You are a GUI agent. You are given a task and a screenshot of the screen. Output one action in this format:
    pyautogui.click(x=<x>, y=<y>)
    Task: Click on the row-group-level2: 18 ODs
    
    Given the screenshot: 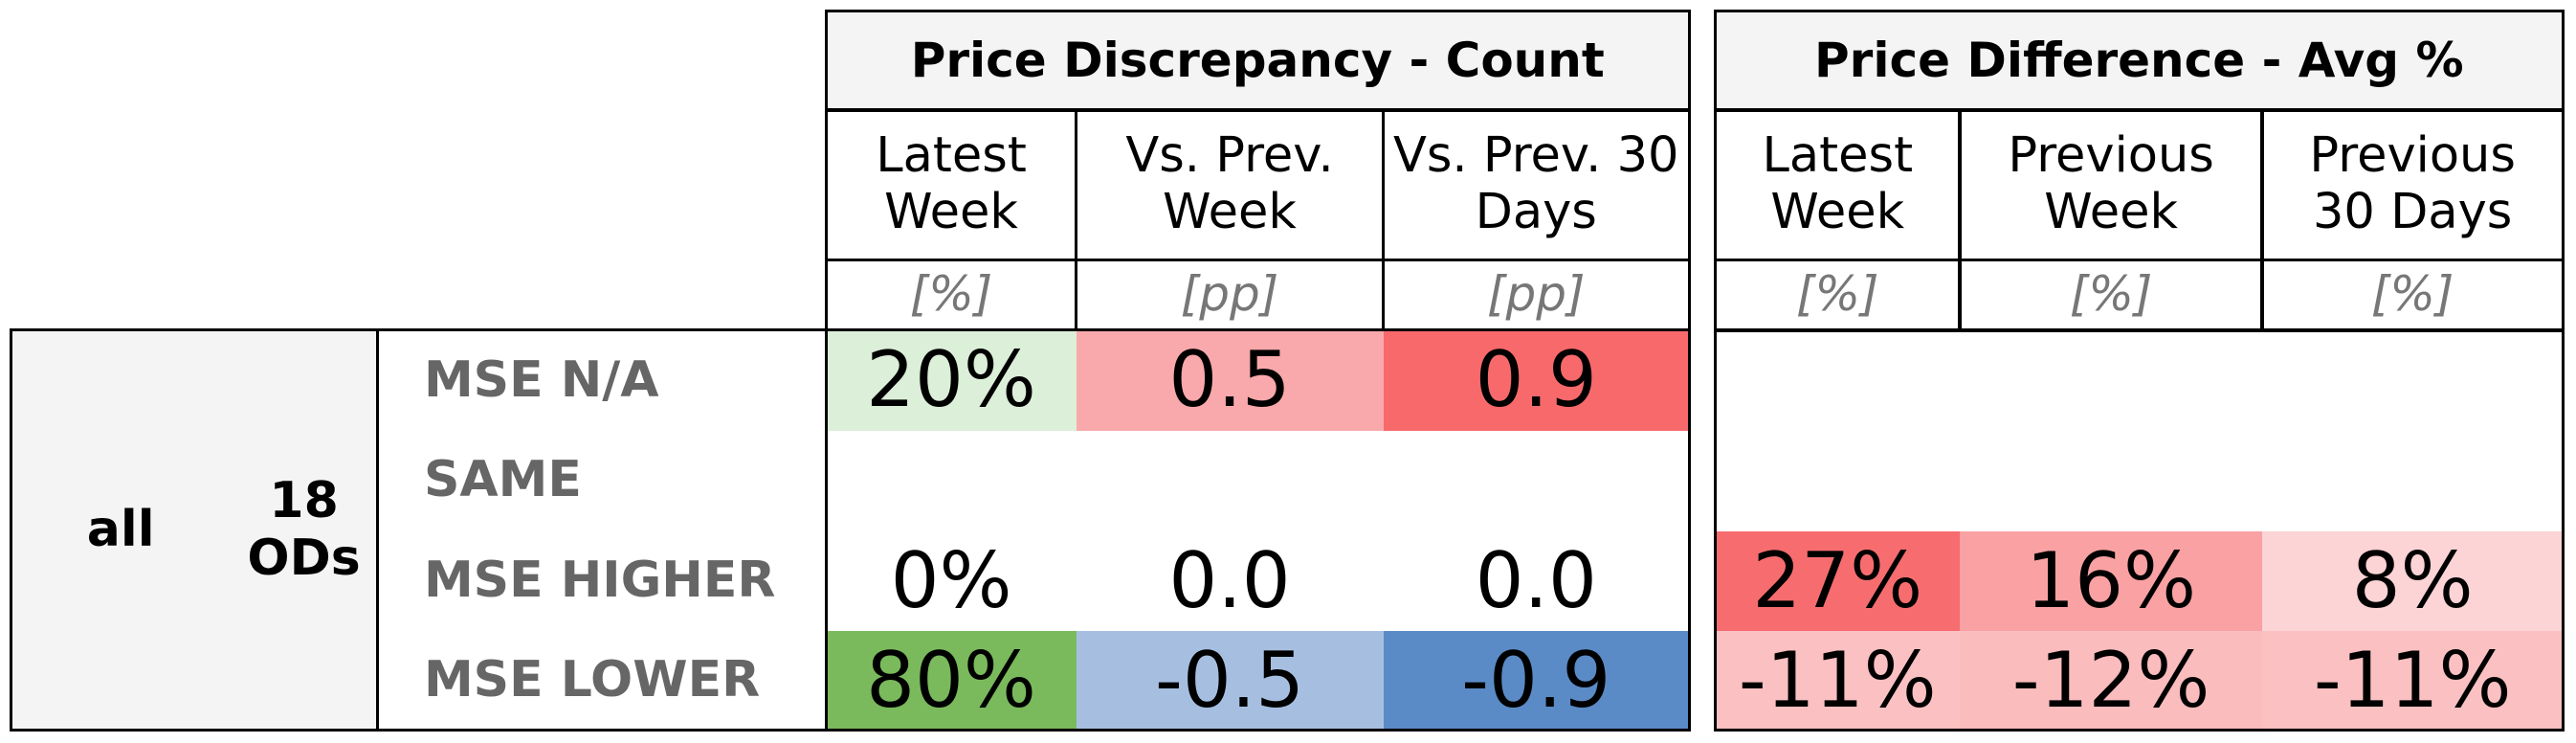 What is the action you would take?
    pyautogui.click(x=304, y=529)
    